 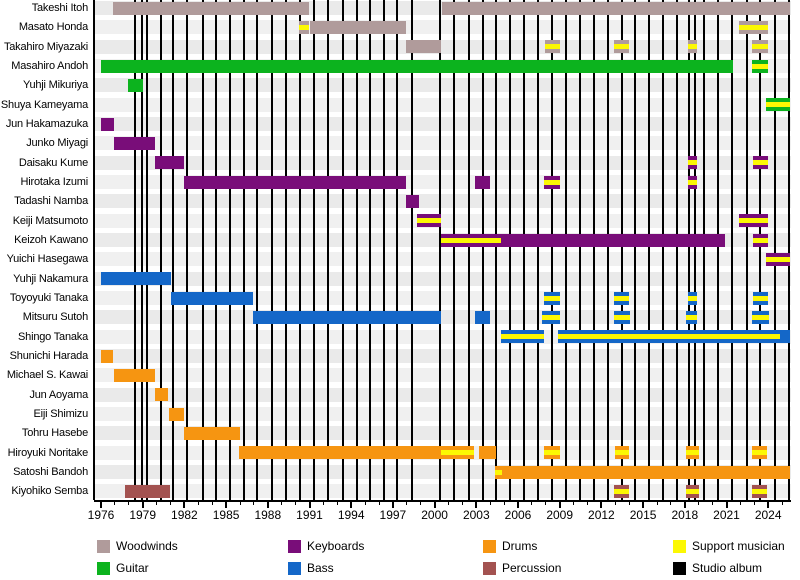 What do you see at coordinates (294, 546) in the screenshot?
I see `legend-swatch-keyboards` at bounding box center [294, 546].